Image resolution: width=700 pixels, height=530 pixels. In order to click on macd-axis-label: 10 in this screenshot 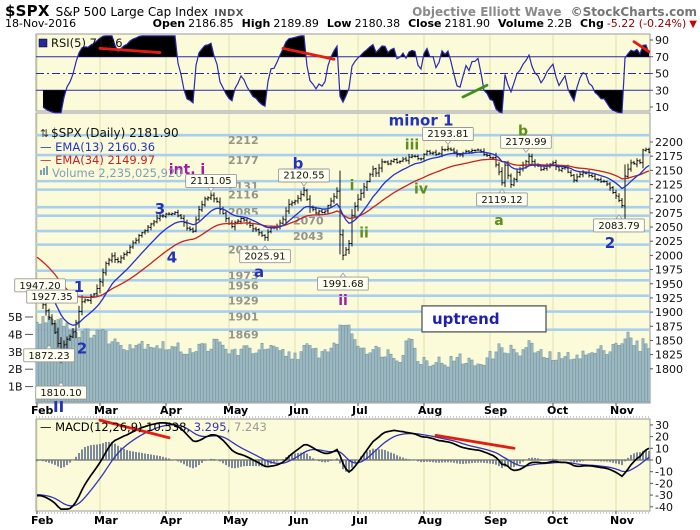, I will do `click(662, 448)`.